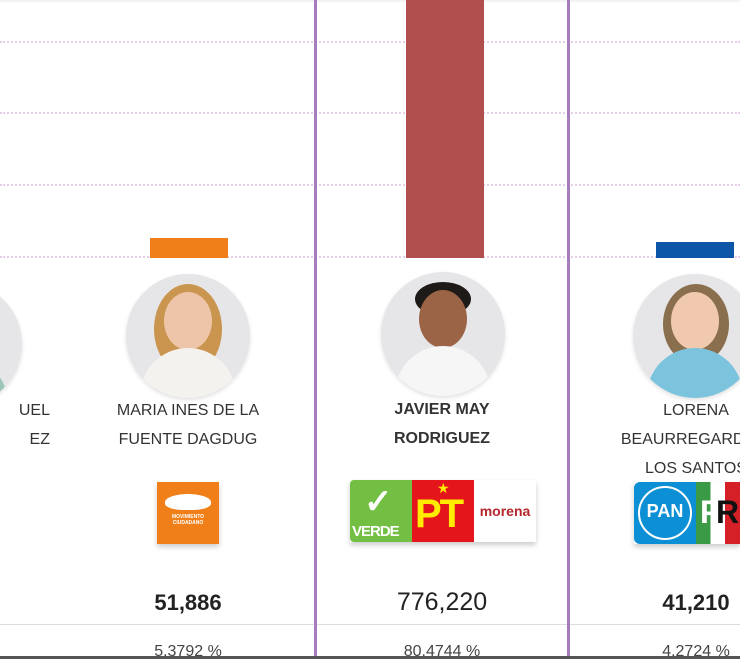  I want to click on top-shadow, so click(370, 1).